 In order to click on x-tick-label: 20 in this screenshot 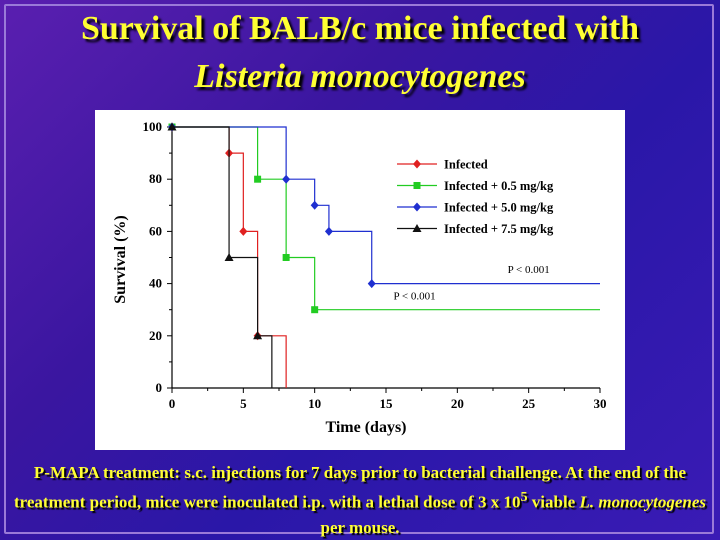, I will do `click(457, 403)`.